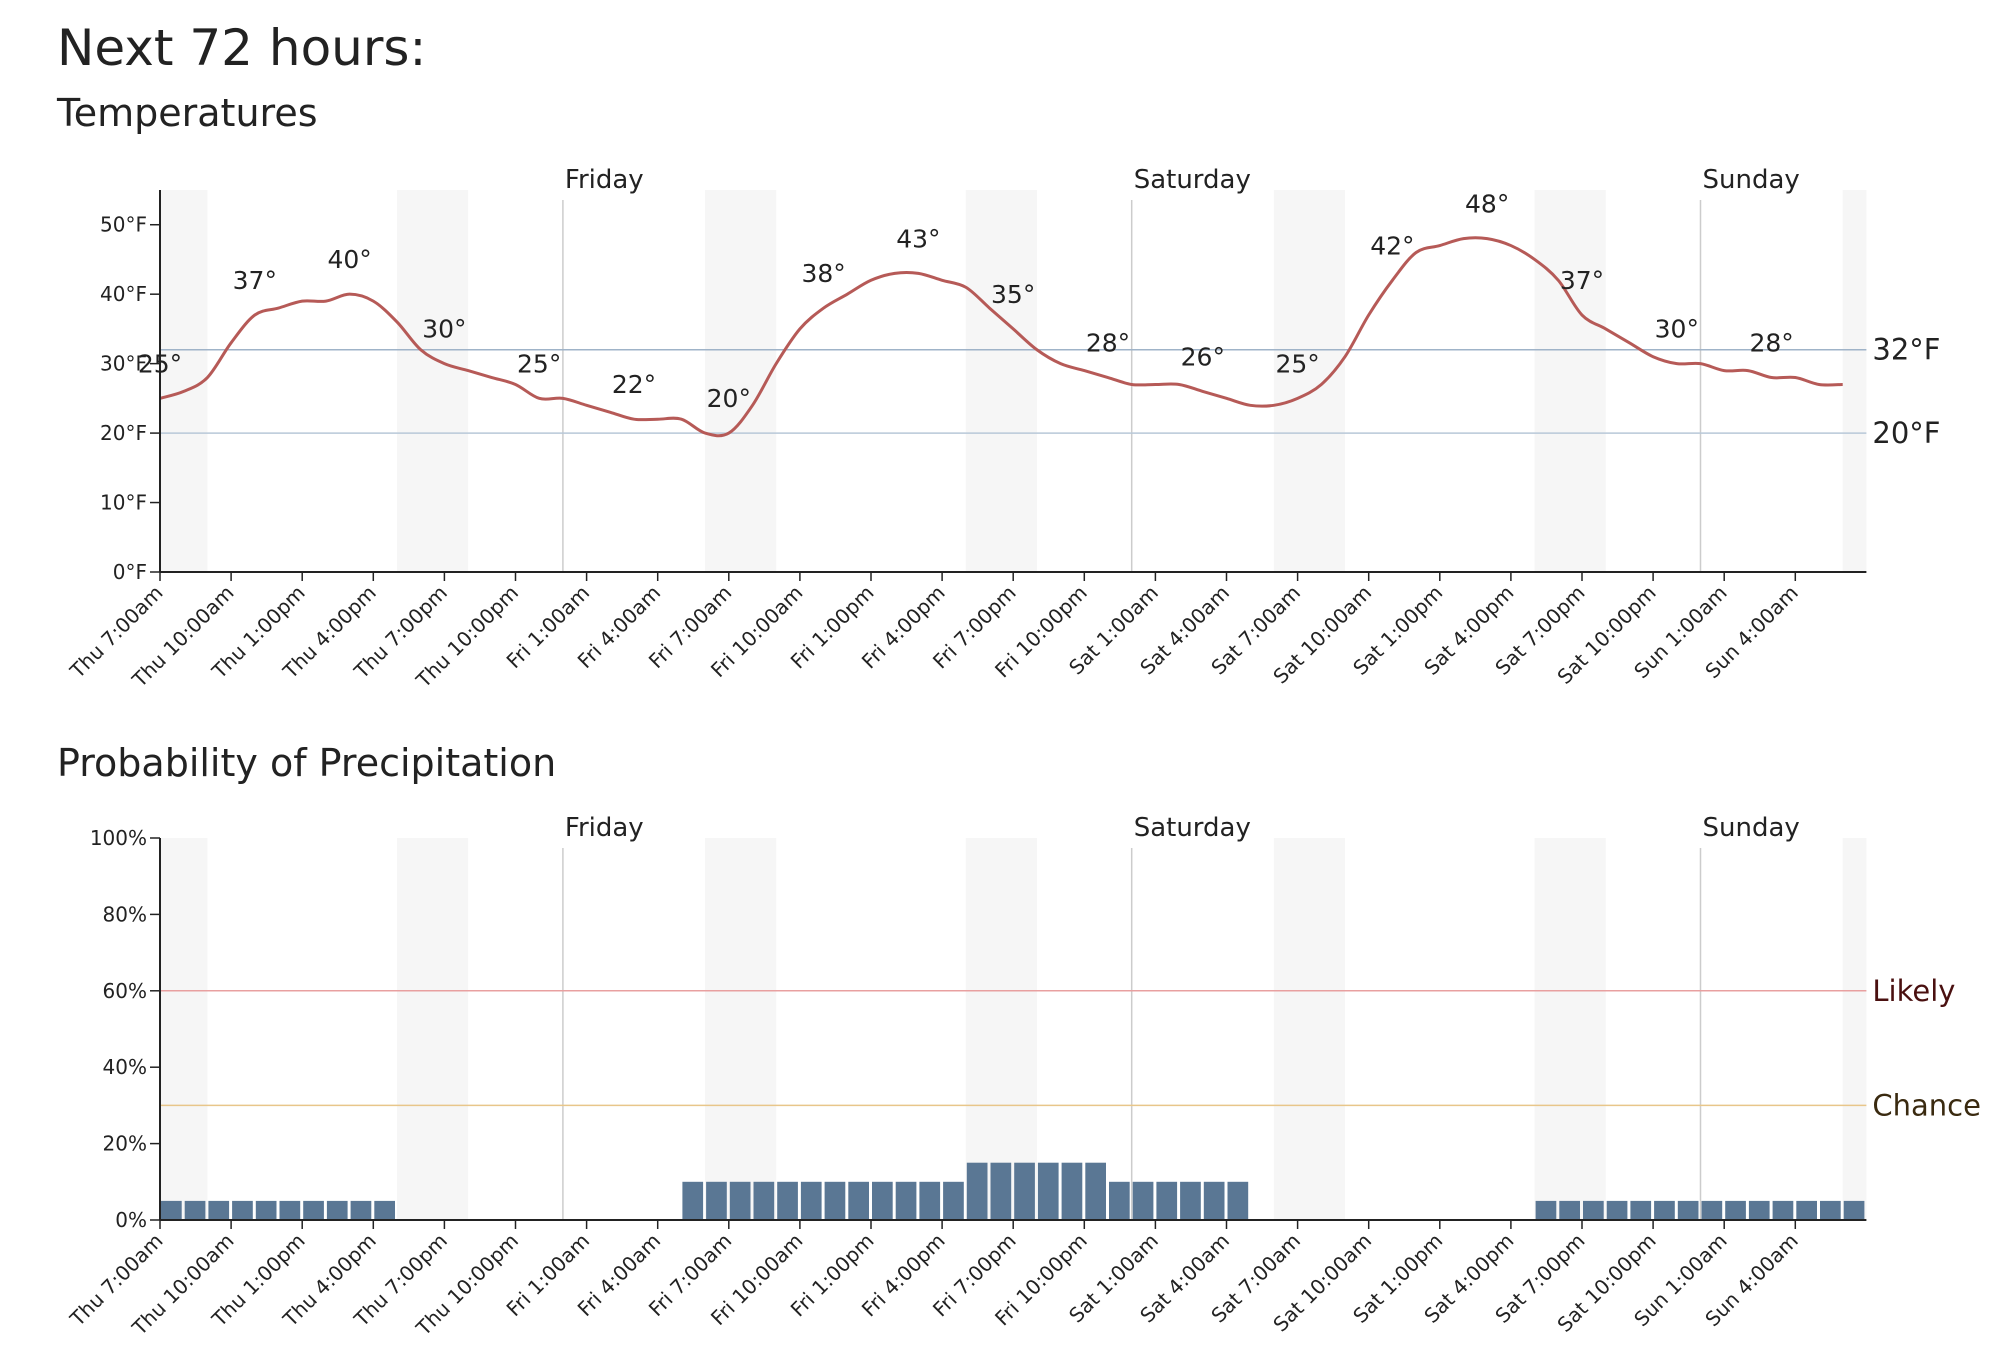 This screenshot has width=2000, height=1370. I want to click on page-heading: Next 72 hours:, so click(241, 48).